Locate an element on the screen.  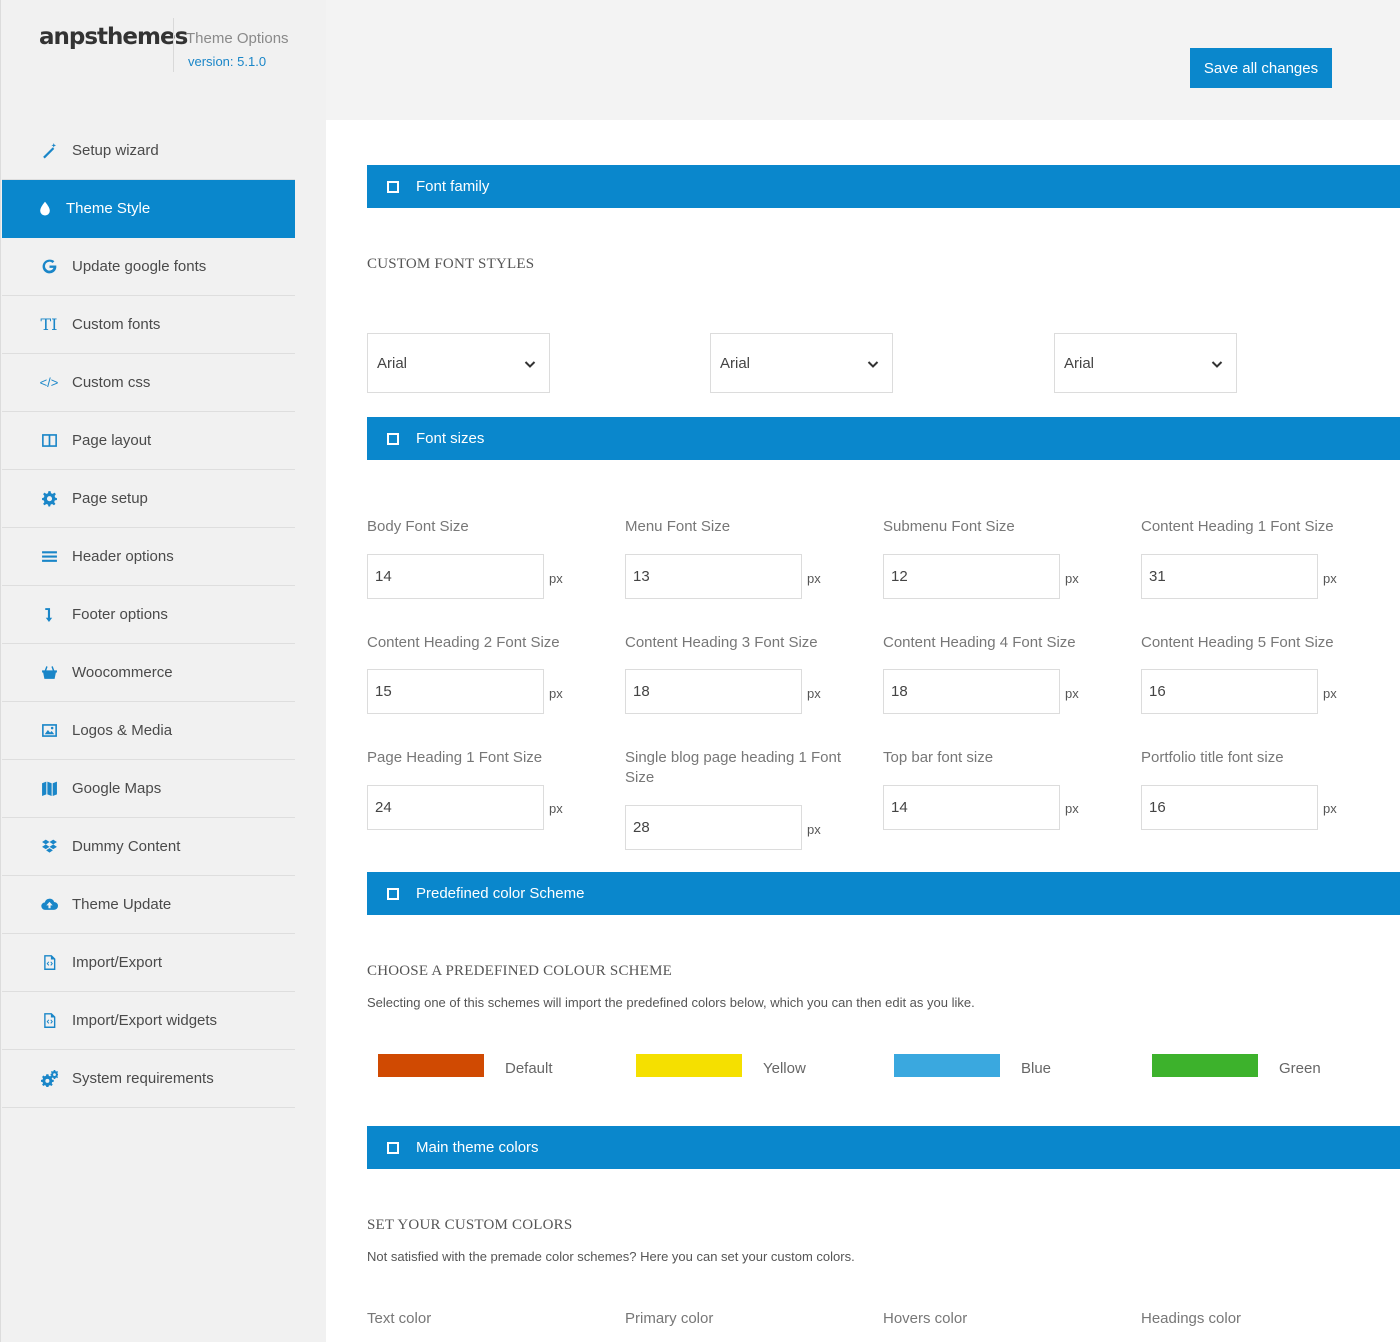
sidebar-item-logos-media: Logos & Media is located at coordinates (148, 731).